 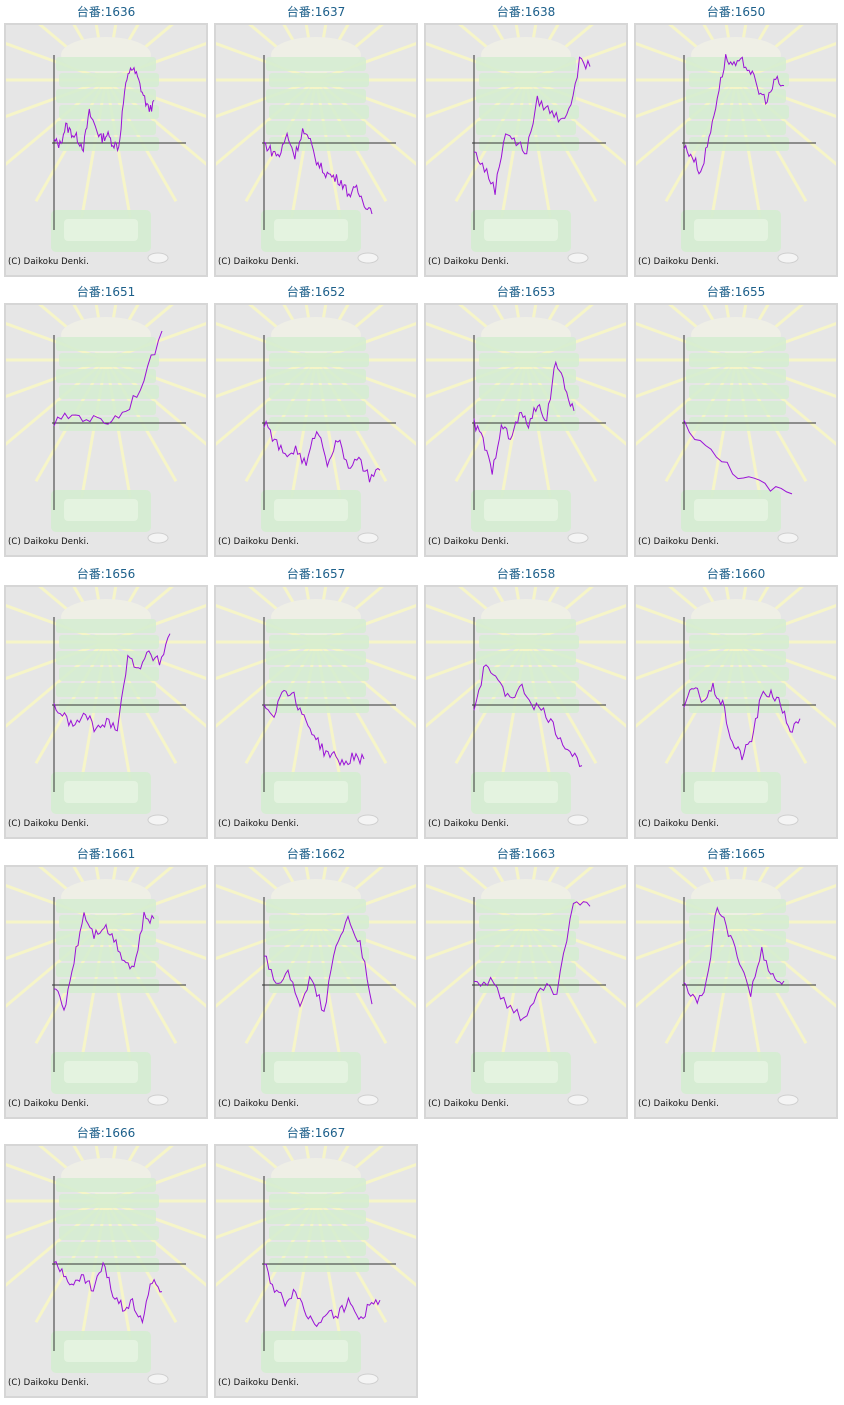 I want to click on machine-number-link: 台番:1658, so click(x=526, y=574).